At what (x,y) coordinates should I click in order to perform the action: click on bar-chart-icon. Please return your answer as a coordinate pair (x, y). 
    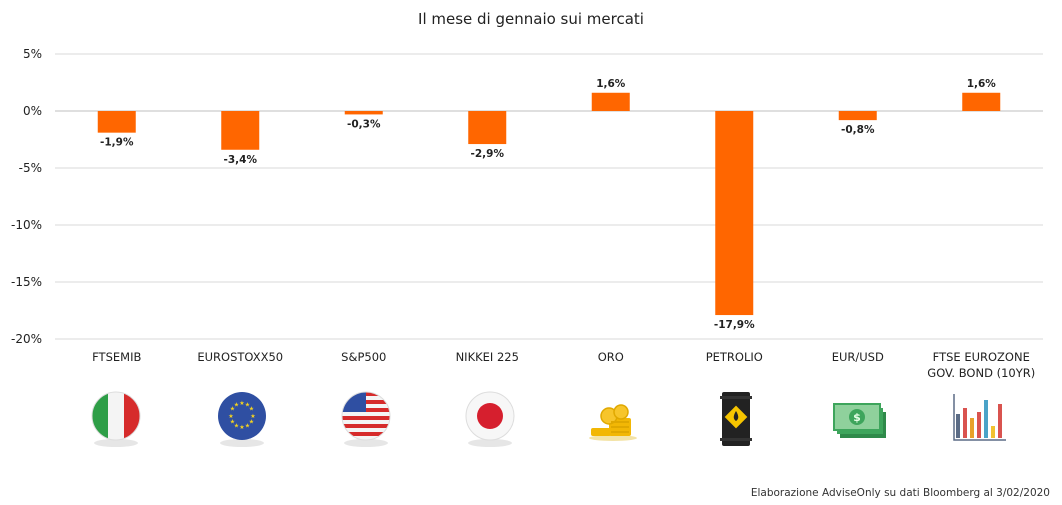
    Looking at the image, I should click on (979, 417).